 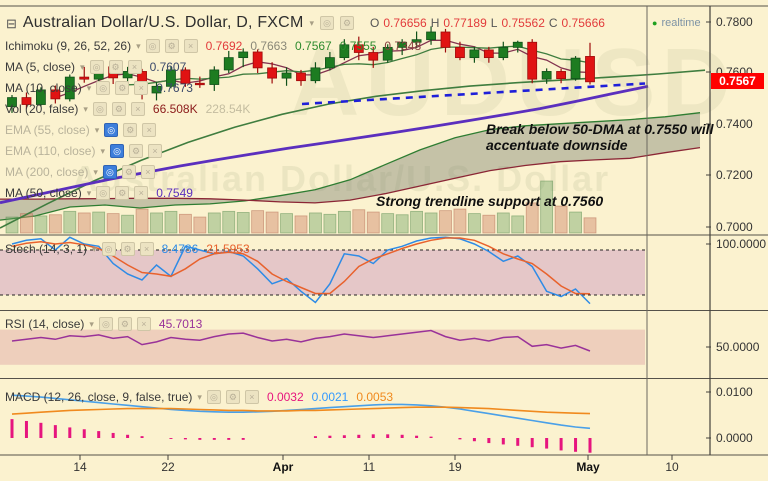 What do you see at coordinates (228, 249) in the screenshot?
I see `indicator-value-stoch-1: 21.5953` at bounding box center [228, 249].